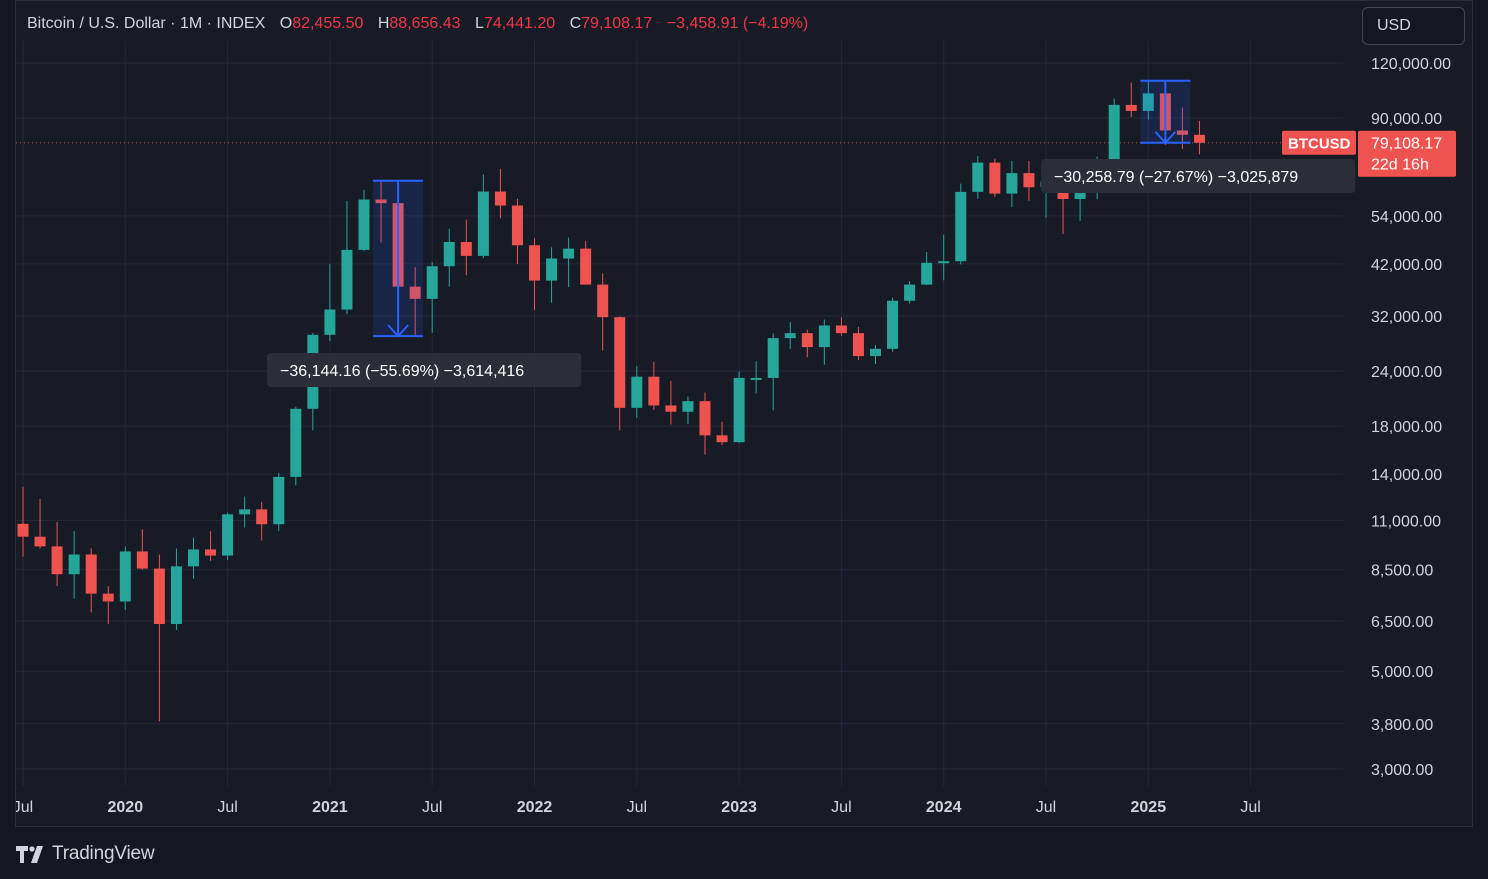  What do you see at coordinates (1407, 153) in the screenshot?
I see `price-tag-box` at bounding box center [1407, 153].